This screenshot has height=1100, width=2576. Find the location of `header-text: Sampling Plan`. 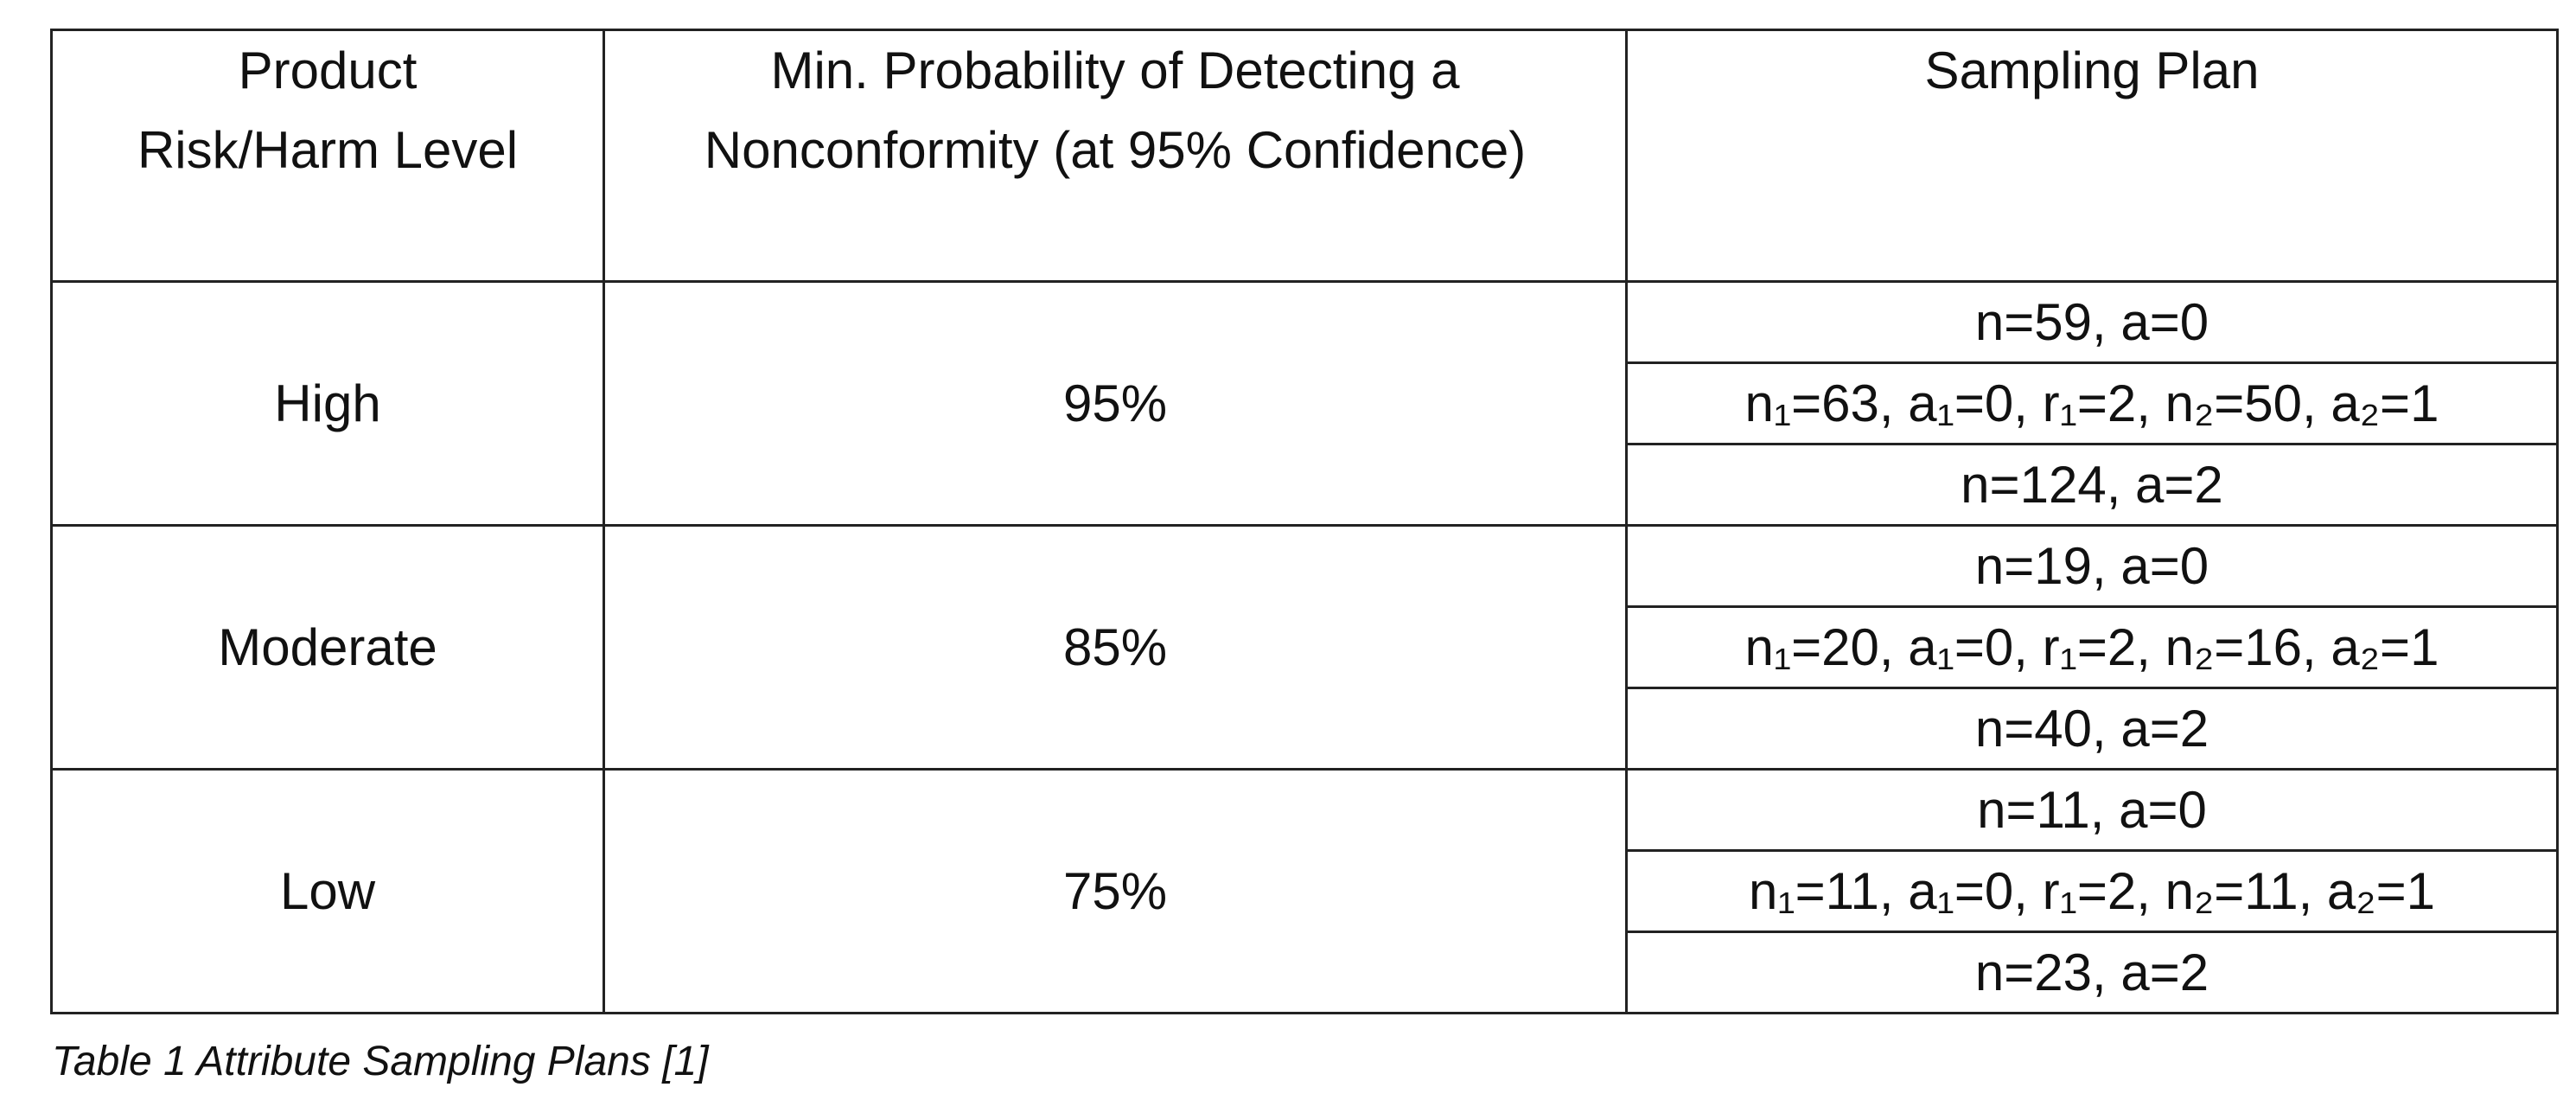

header-text: Sampling Plan is located at coordinates (2092, 70).